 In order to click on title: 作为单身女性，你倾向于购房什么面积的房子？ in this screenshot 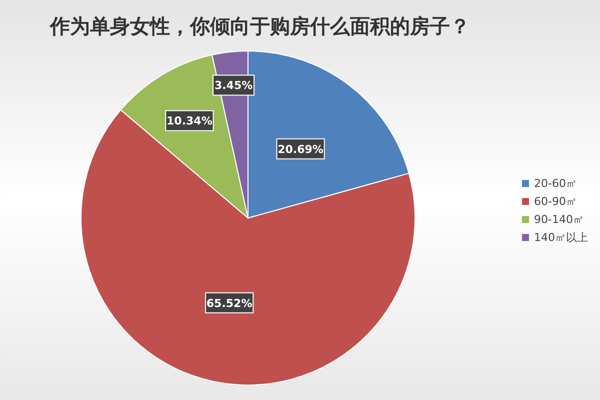, I will do `click(260, 26)`.